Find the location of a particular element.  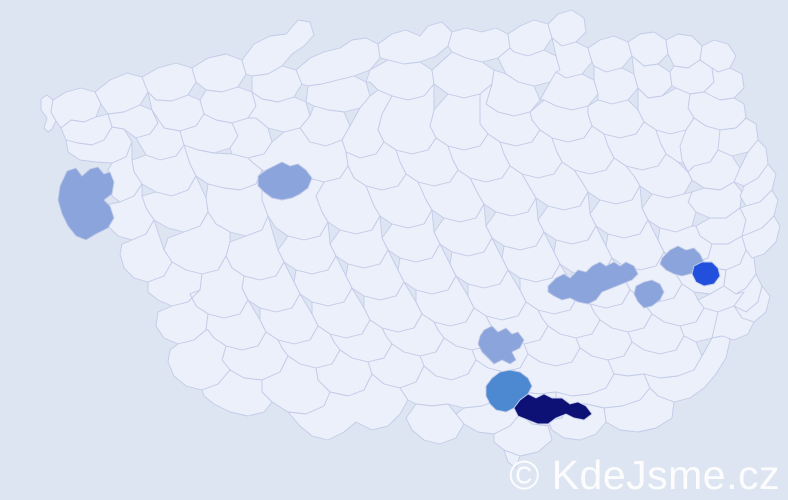

district-highlight-karvina is located at coordinates (706, 274).